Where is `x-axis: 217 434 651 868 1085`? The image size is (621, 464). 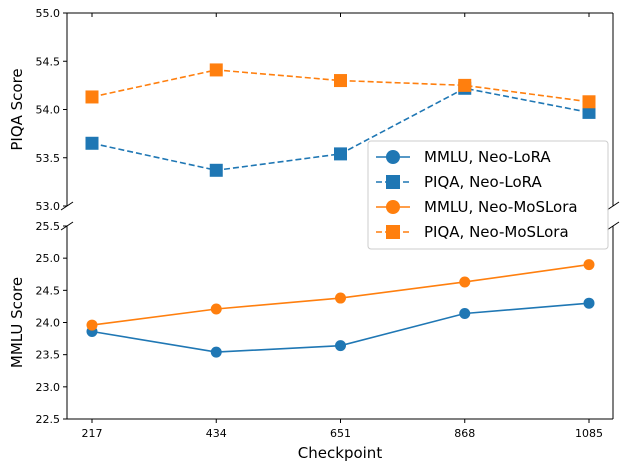
x-axis: 217 434 651 868 1085 is located at coordinates (342, 429).